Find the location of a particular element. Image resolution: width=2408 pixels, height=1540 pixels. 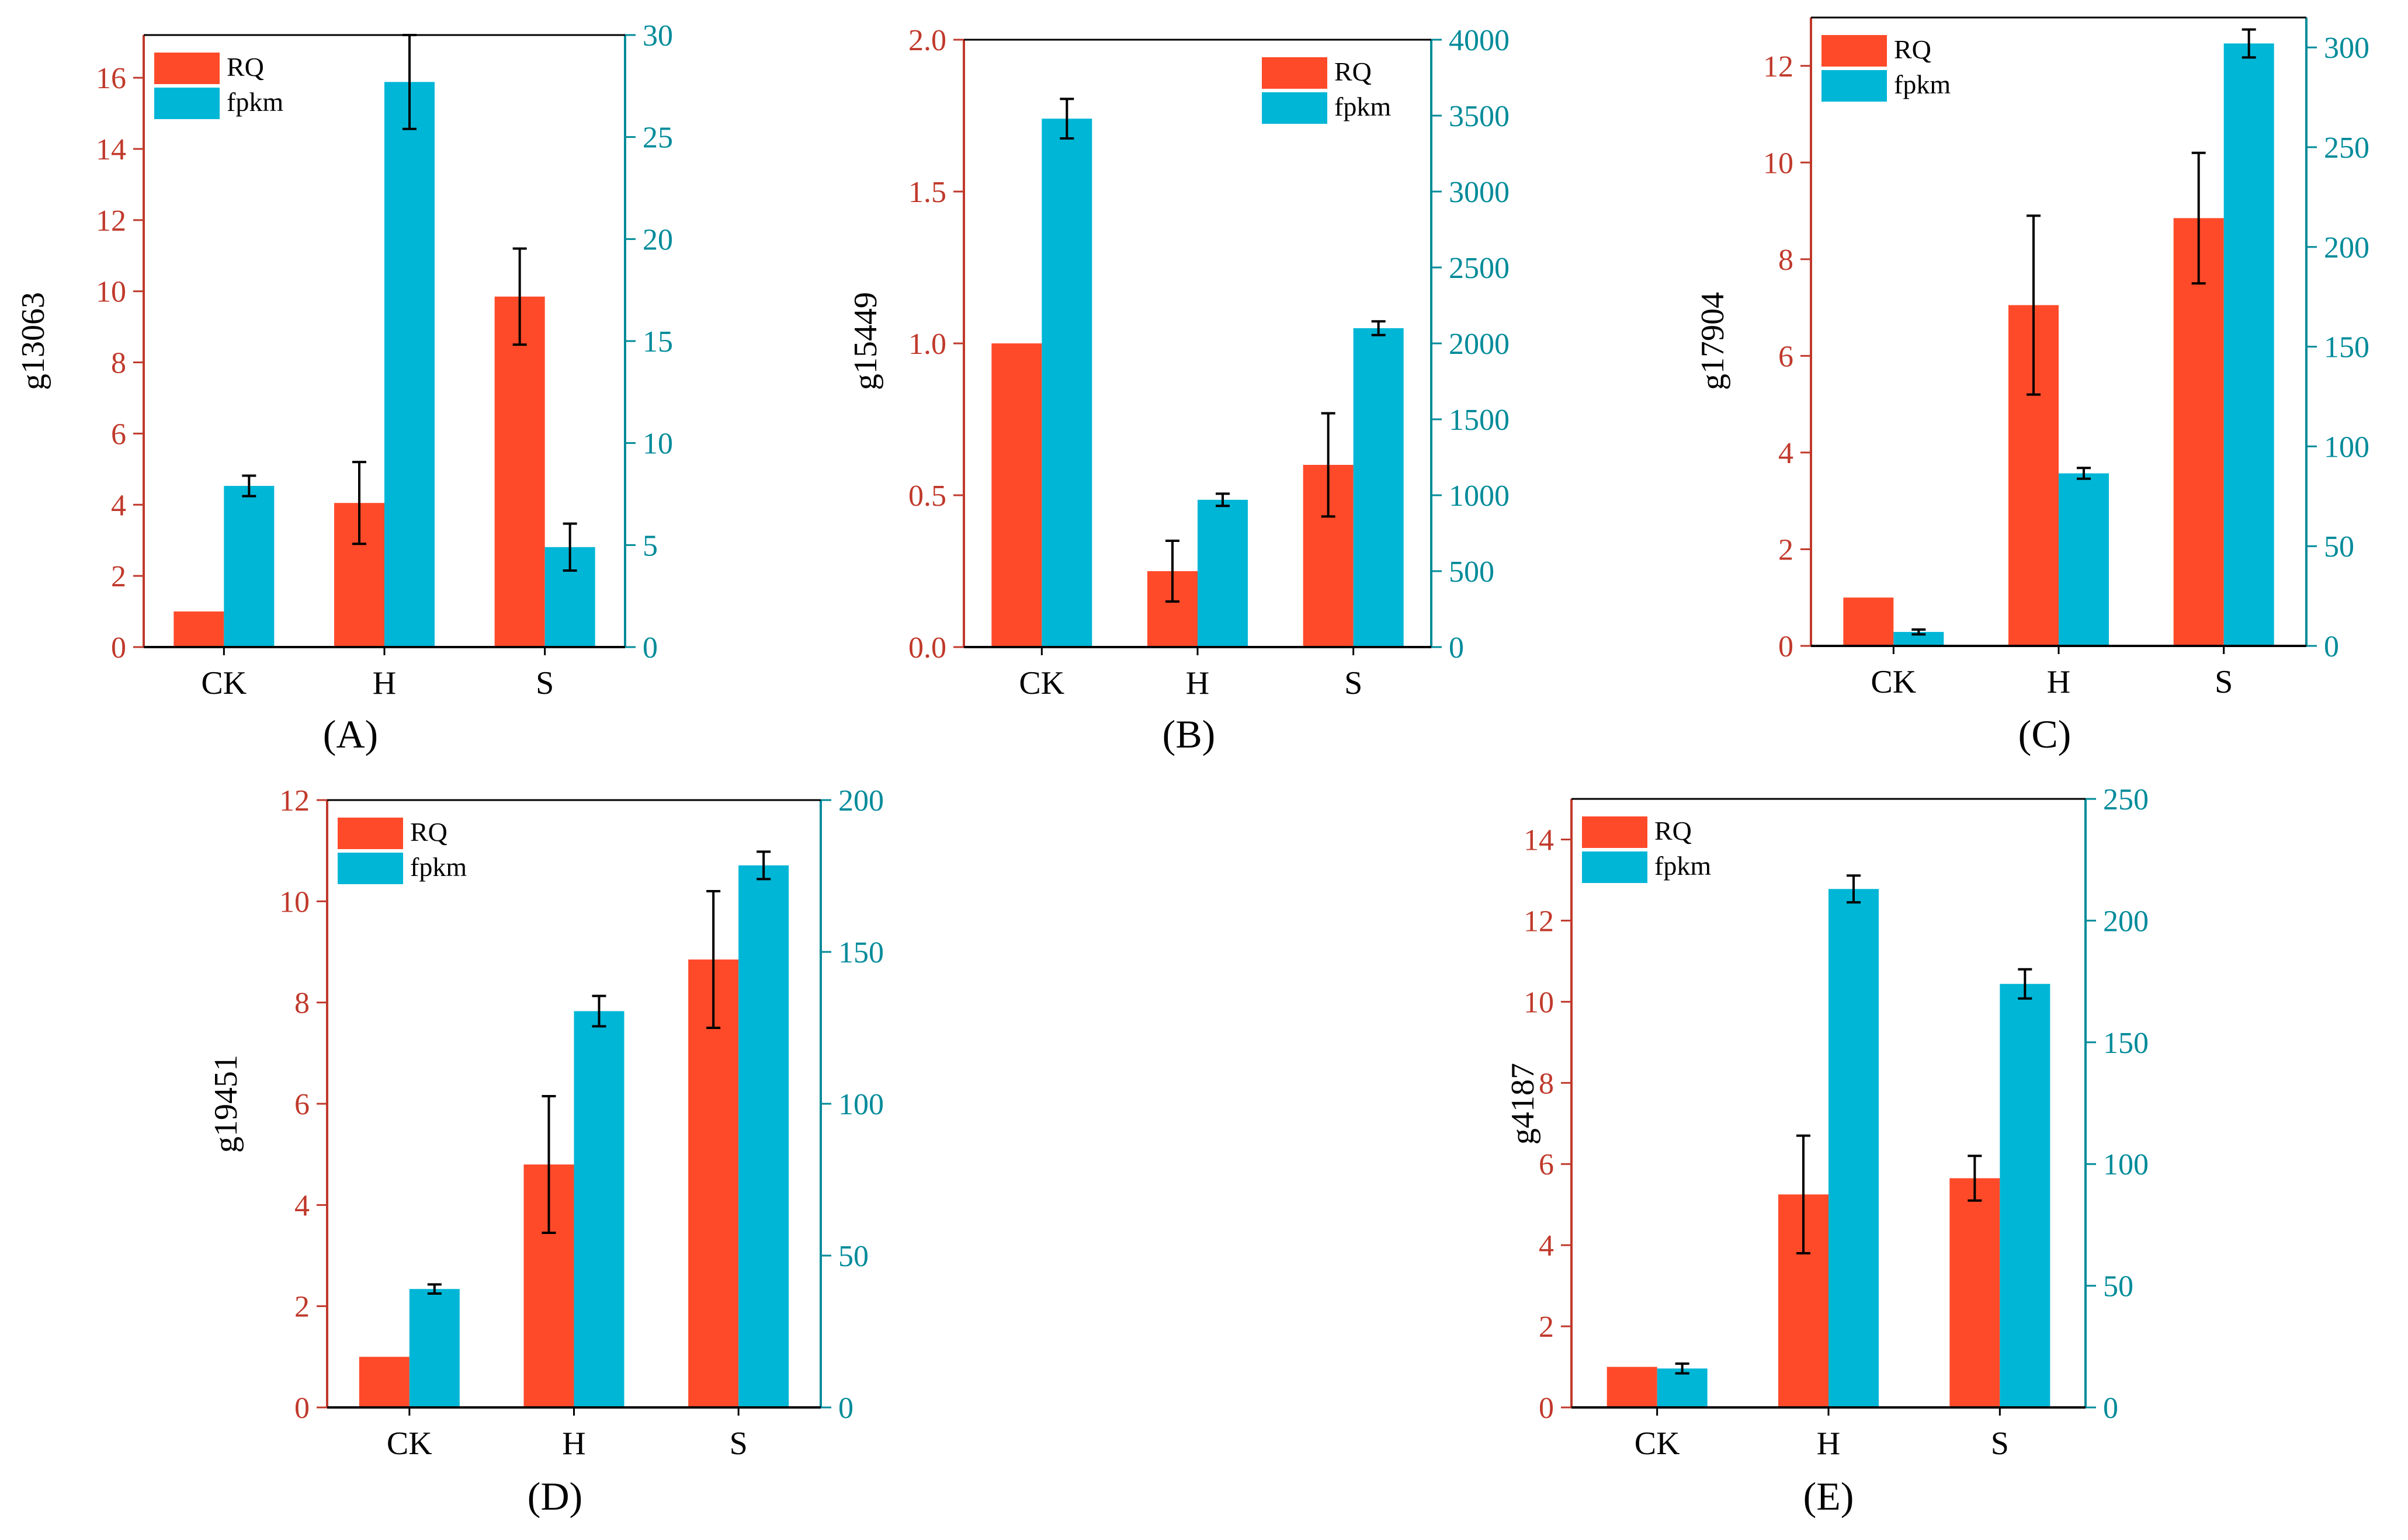

right-tick-label: 2000 is located at coordinates (1479, 344).